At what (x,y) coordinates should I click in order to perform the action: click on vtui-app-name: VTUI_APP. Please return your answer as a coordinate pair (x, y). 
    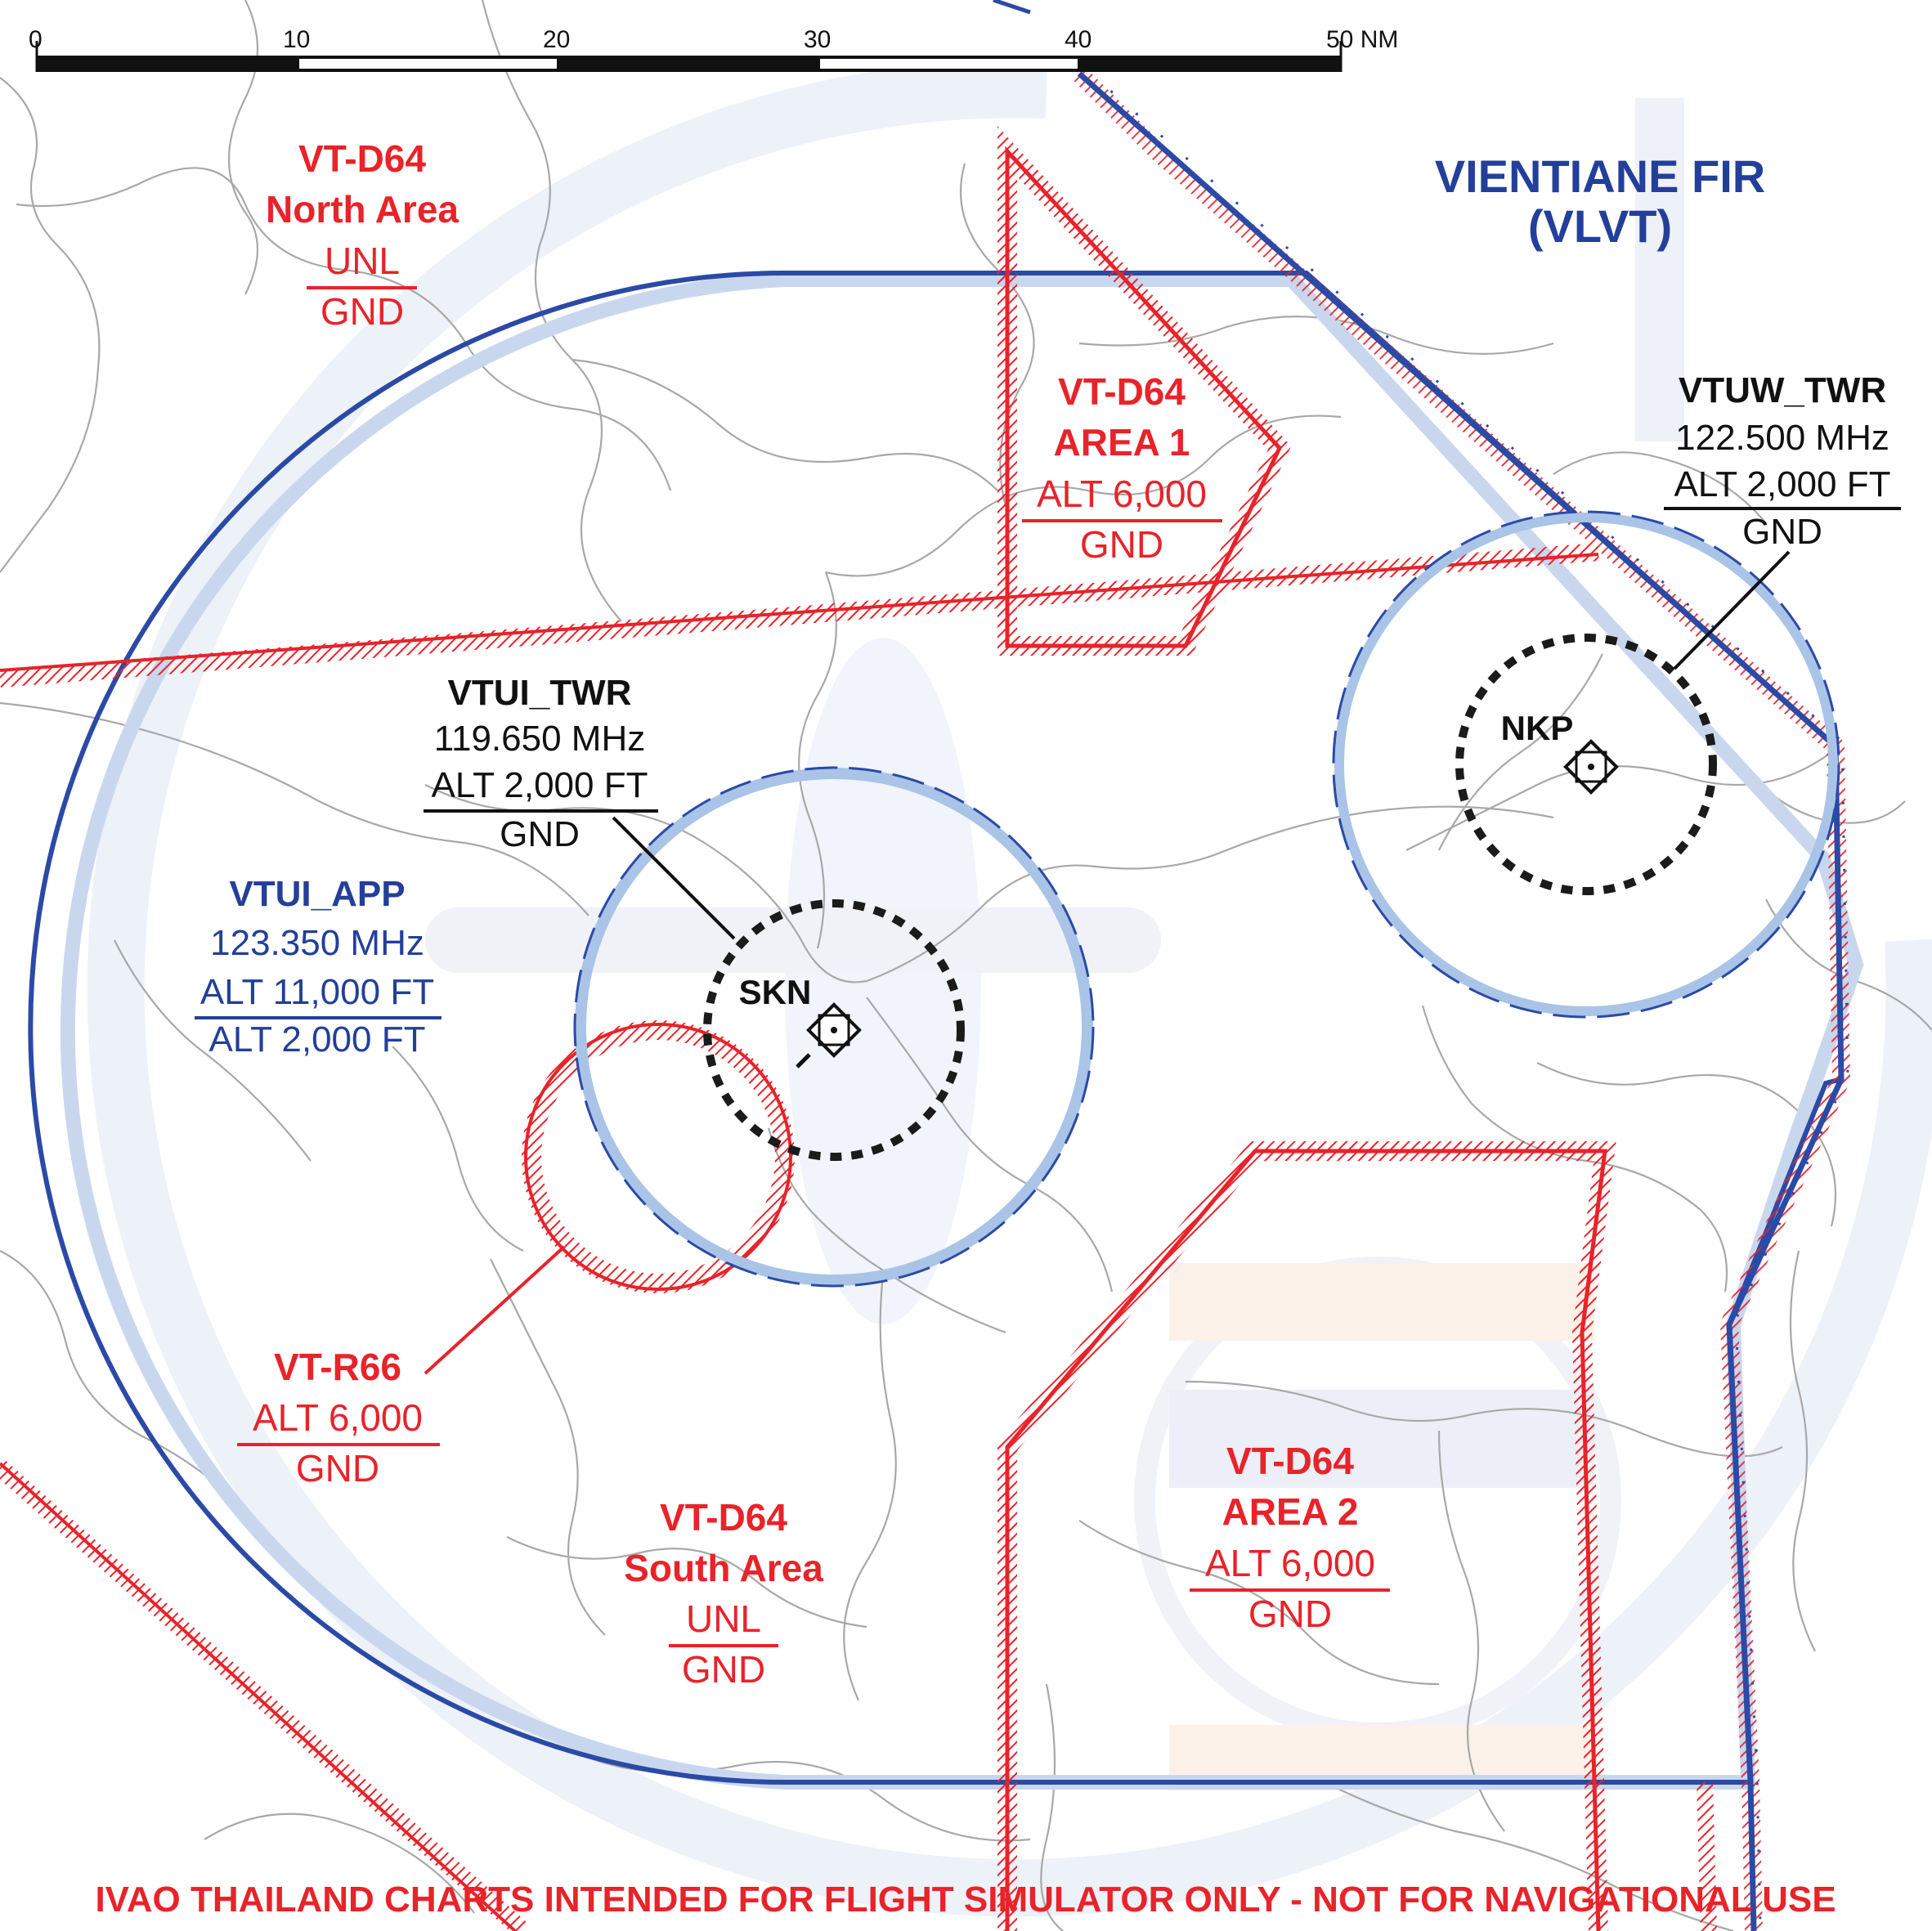
    Looking at the image, I should click on (317, 894).